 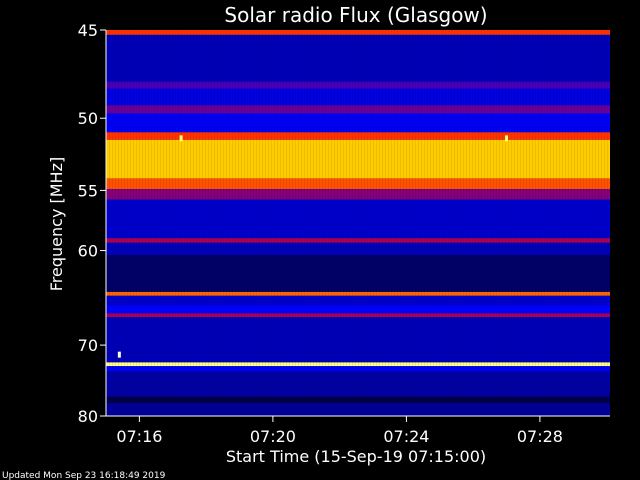 What do you see at coordinates (84, 475) in the screenshot?
I see `footer-text: Updated Mon Sep 23 16:18:49 2019` at bounding box center [84, 475].